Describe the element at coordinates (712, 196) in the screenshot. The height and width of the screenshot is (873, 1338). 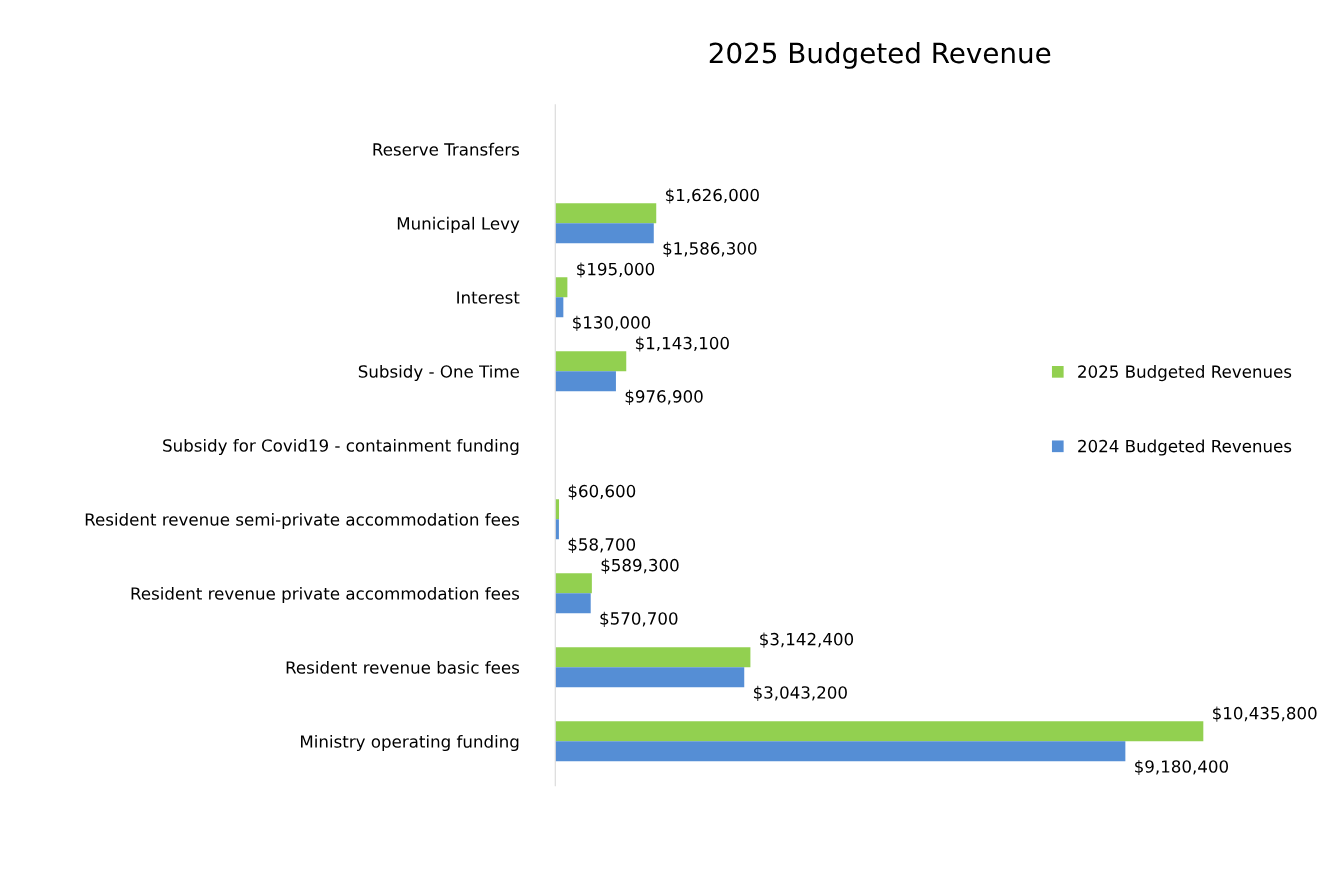
I see `data-label: $1,626,000` at that location.